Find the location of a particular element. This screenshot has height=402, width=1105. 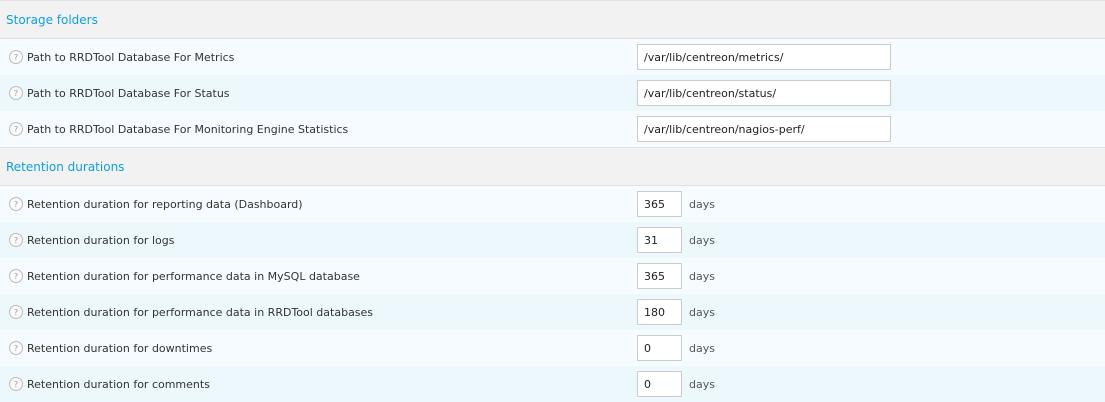

field-label: Retention duration for downtimes is located at coordinates (120, 348).